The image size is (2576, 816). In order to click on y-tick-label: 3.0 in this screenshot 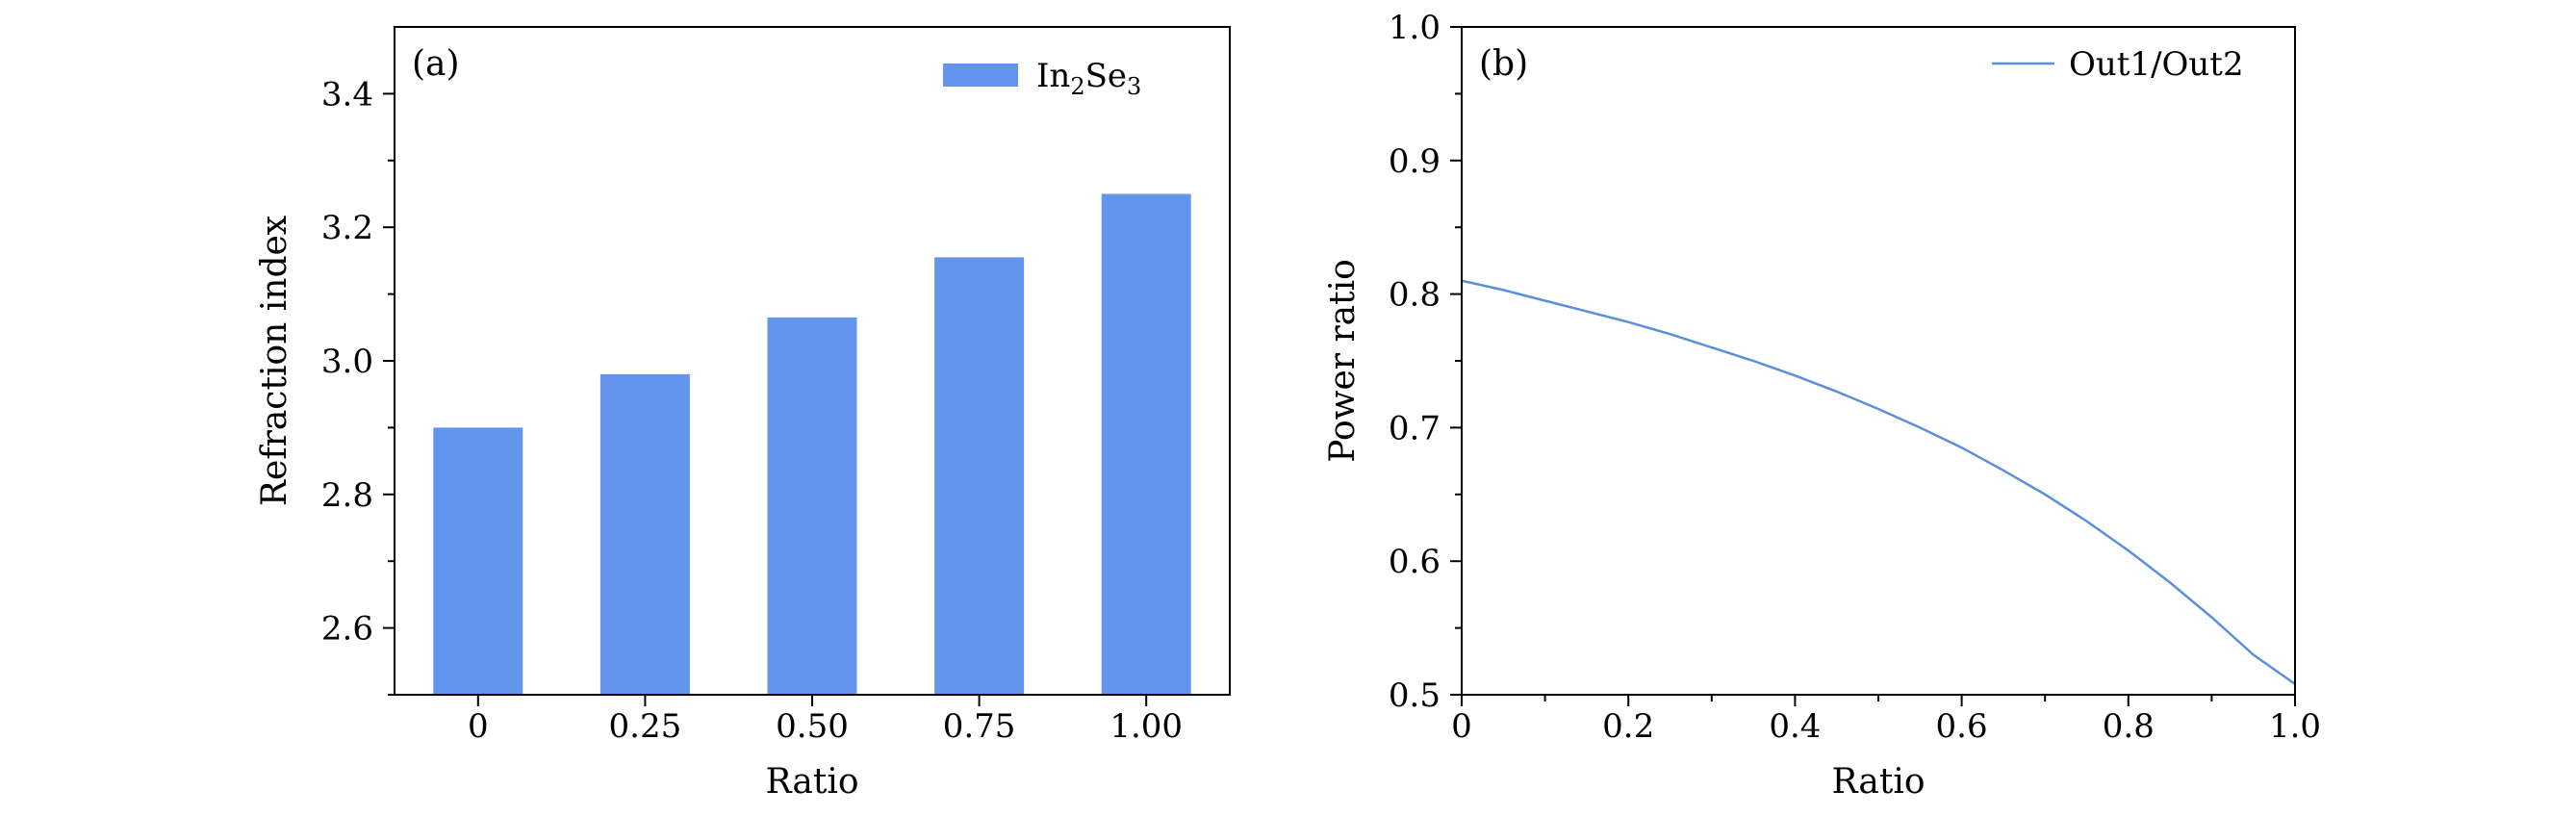, I will do `click(347, 362)`.